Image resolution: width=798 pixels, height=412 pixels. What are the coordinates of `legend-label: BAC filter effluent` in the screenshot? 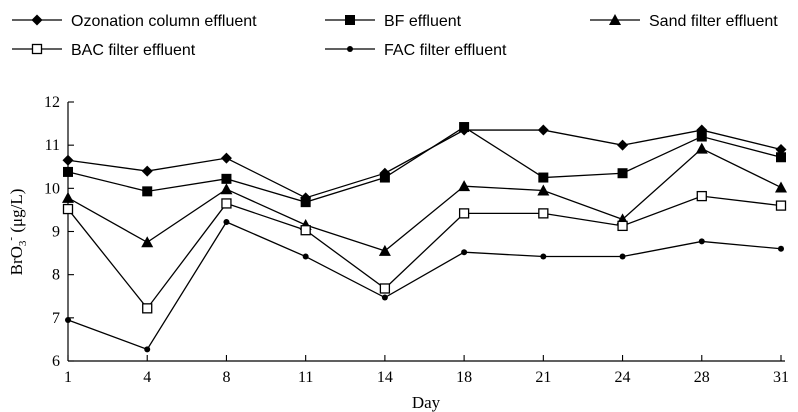 It's located at (133, 50).